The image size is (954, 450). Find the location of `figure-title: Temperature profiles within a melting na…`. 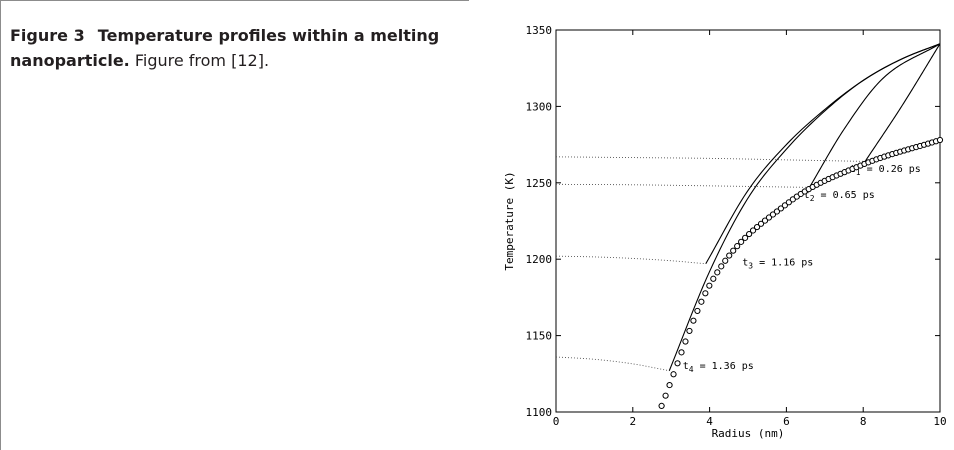

figure-title: Temperature profiles within a melting na… is located at coordinates (225, 48).